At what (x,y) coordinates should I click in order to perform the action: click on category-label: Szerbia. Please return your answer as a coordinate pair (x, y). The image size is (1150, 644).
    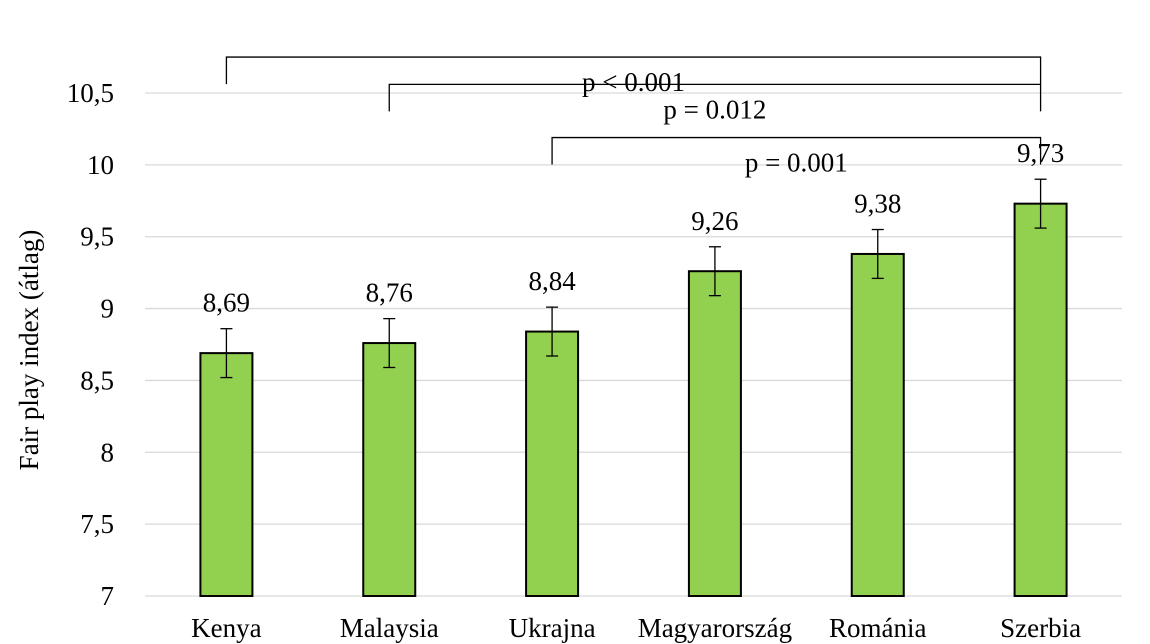
    Looking at the image, I should click on (1040, 628).